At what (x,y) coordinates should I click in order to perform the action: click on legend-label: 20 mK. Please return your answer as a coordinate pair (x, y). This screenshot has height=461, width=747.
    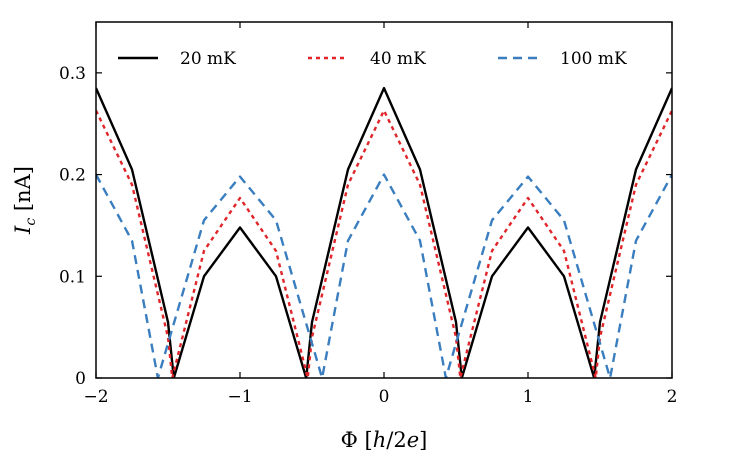
    Looking at the image, I should click on (208, 59).